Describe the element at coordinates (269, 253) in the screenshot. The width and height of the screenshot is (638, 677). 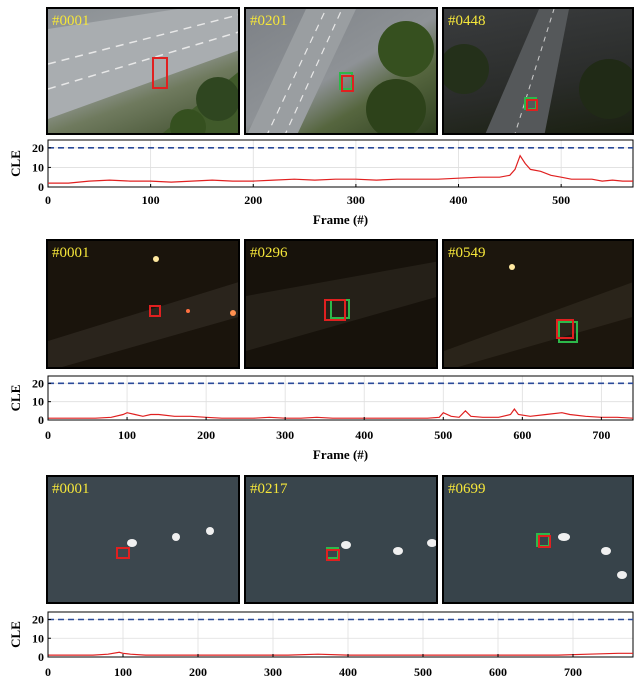
I see `frame-number-label: #0296` at that location.